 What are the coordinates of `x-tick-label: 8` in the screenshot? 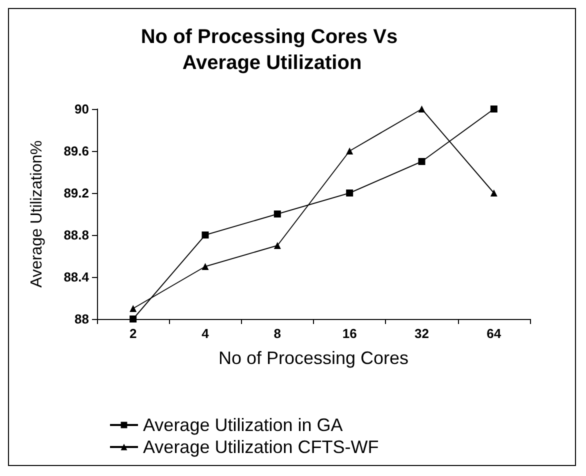 It's located at (278, 333).